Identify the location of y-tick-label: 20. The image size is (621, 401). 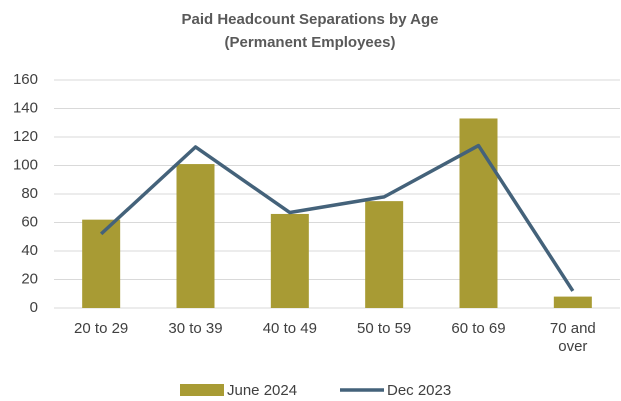
(29, 278).